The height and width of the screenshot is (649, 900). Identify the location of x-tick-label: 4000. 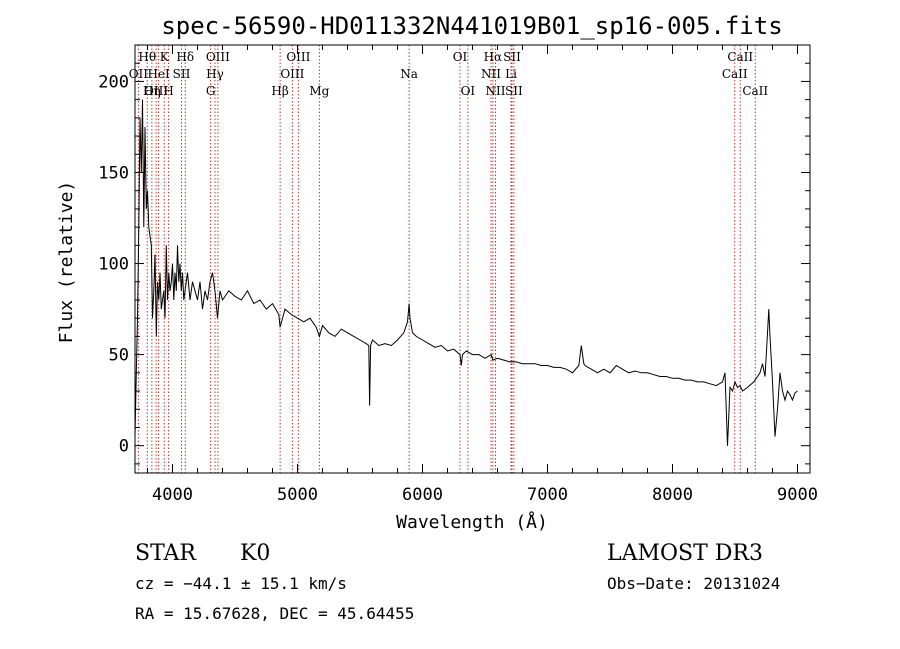
(172, 495).